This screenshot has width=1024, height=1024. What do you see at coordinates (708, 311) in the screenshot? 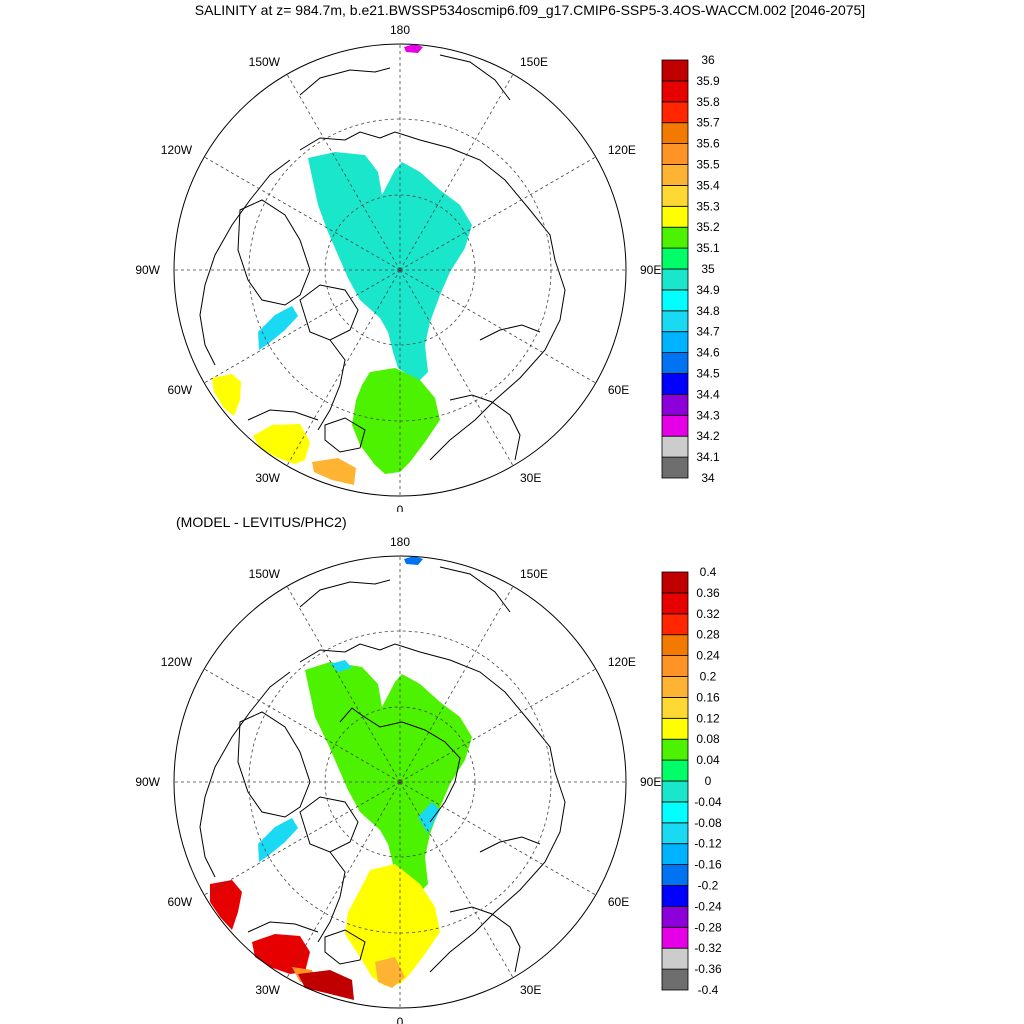
I see `colorbar-label: 34.8` at bounding box center [708, 311].